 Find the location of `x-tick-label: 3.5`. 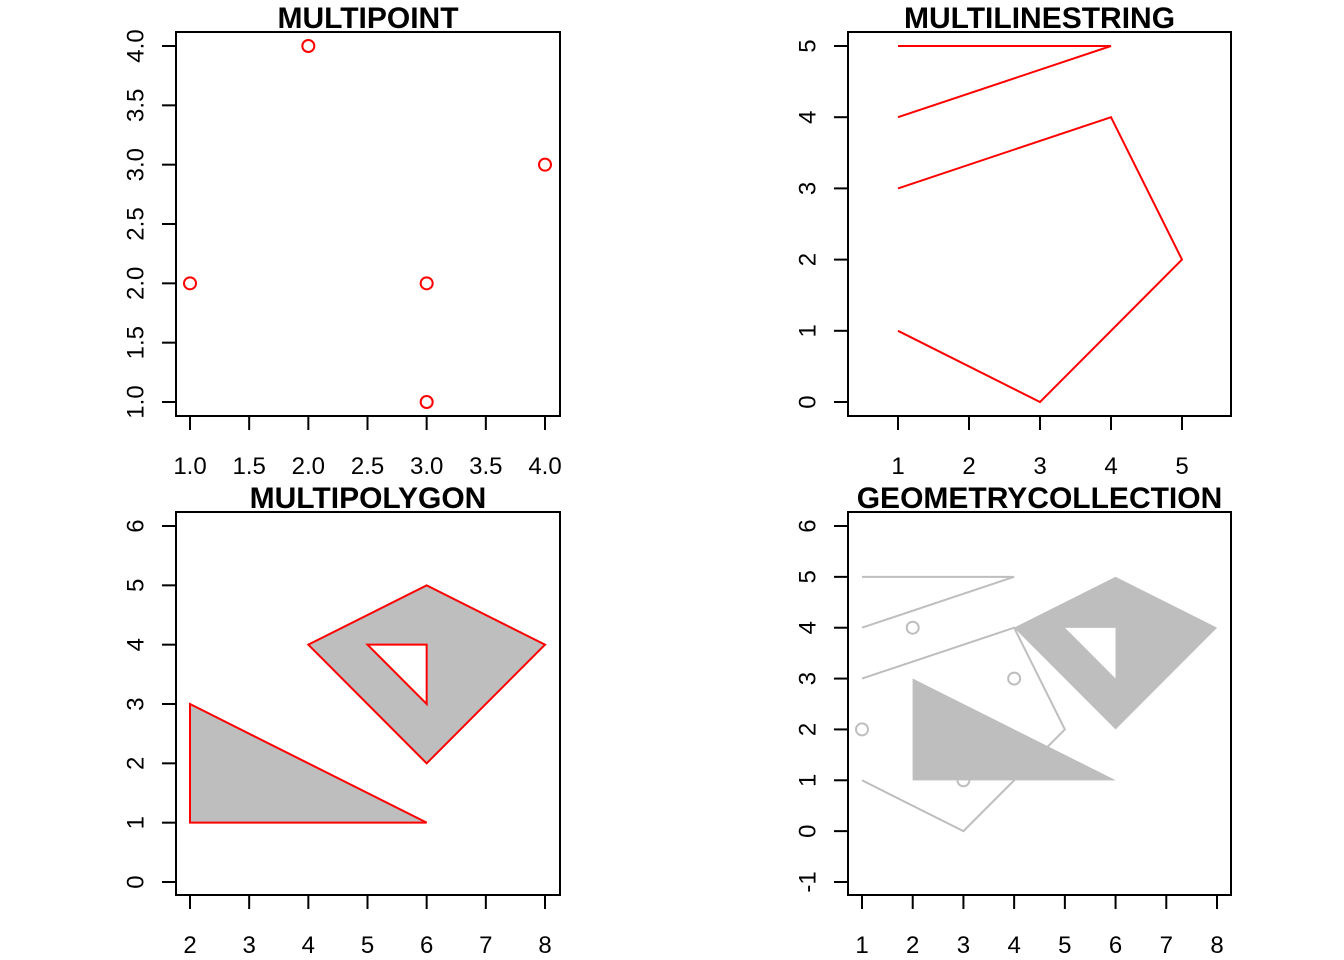

x-tick-label: 3.5 is located at coordinates (485, 466).